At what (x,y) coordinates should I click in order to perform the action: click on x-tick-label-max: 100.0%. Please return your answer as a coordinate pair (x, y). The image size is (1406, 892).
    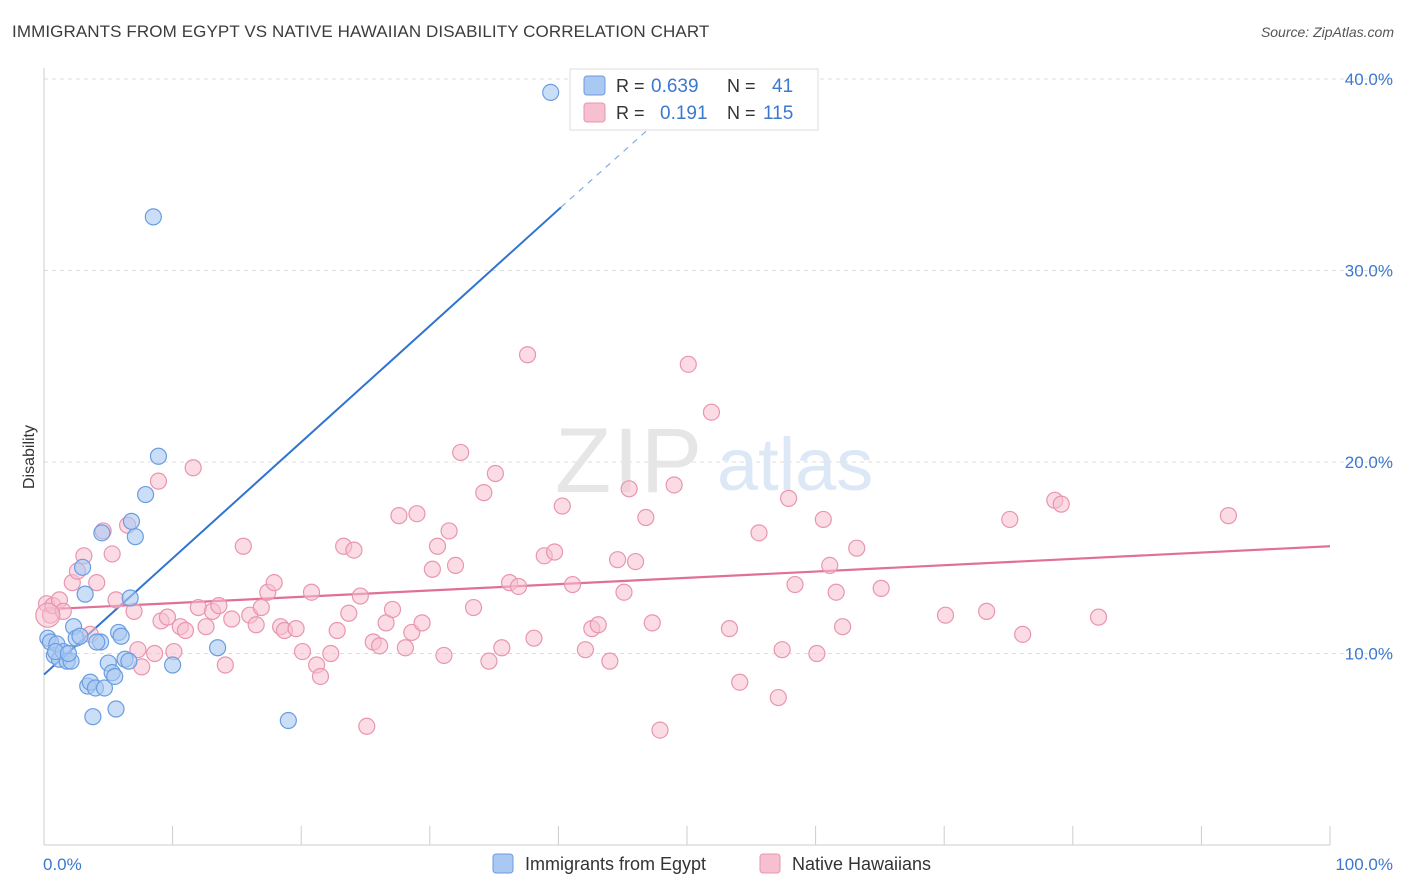
    Looking at the image, I should click on (1364, 864).